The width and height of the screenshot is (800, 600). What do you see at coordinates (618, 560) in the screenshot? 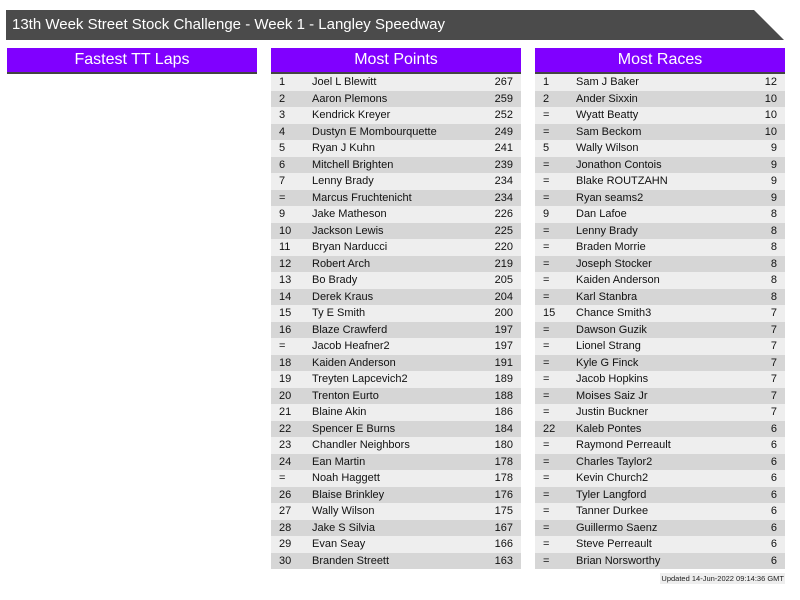
I see `cell-name: Brian Norsworthy` at bounding box center [618, 560].